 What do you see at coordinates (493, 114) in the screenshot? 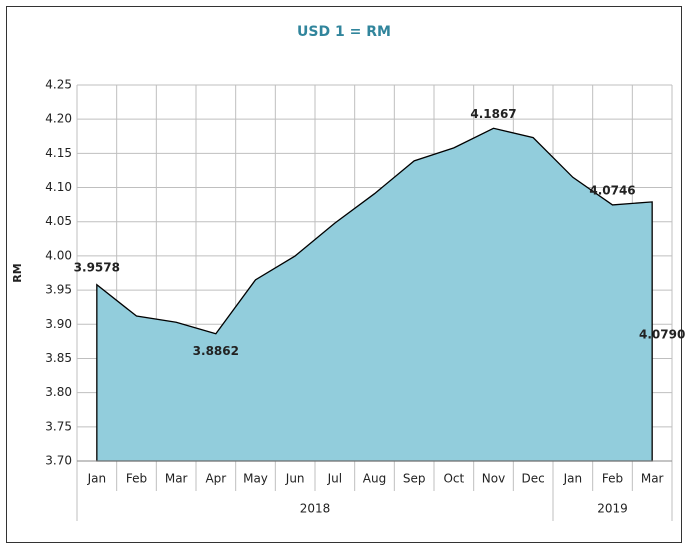
I see `data-label: 4.1867` at bounding box center [493, 114].